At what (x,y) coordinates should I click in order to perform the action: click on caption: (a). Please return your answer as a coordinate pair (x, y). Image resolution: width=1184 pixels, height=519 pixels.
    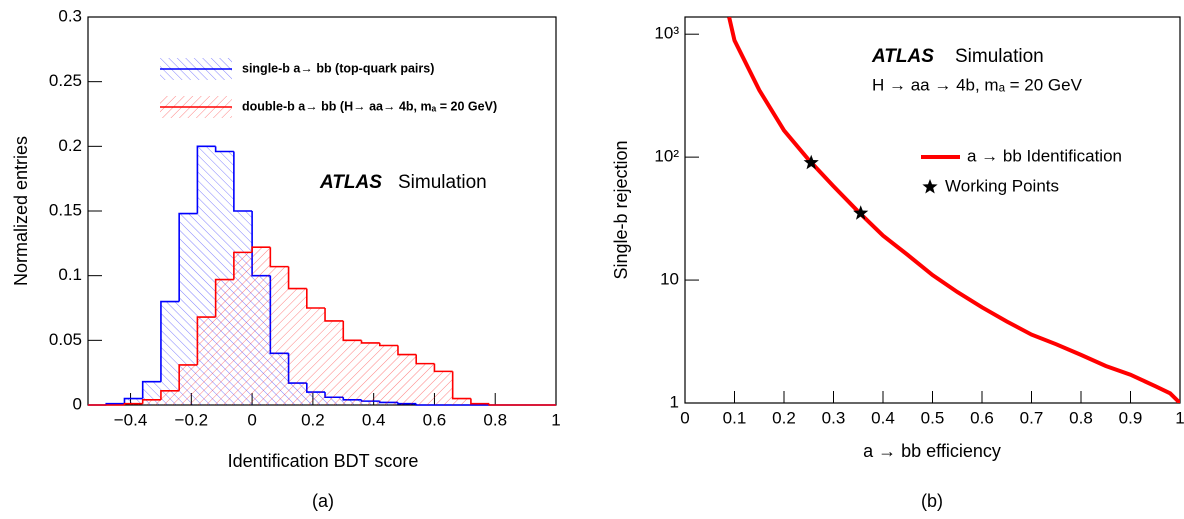
    Looking at the image, I should click on (323, 501).